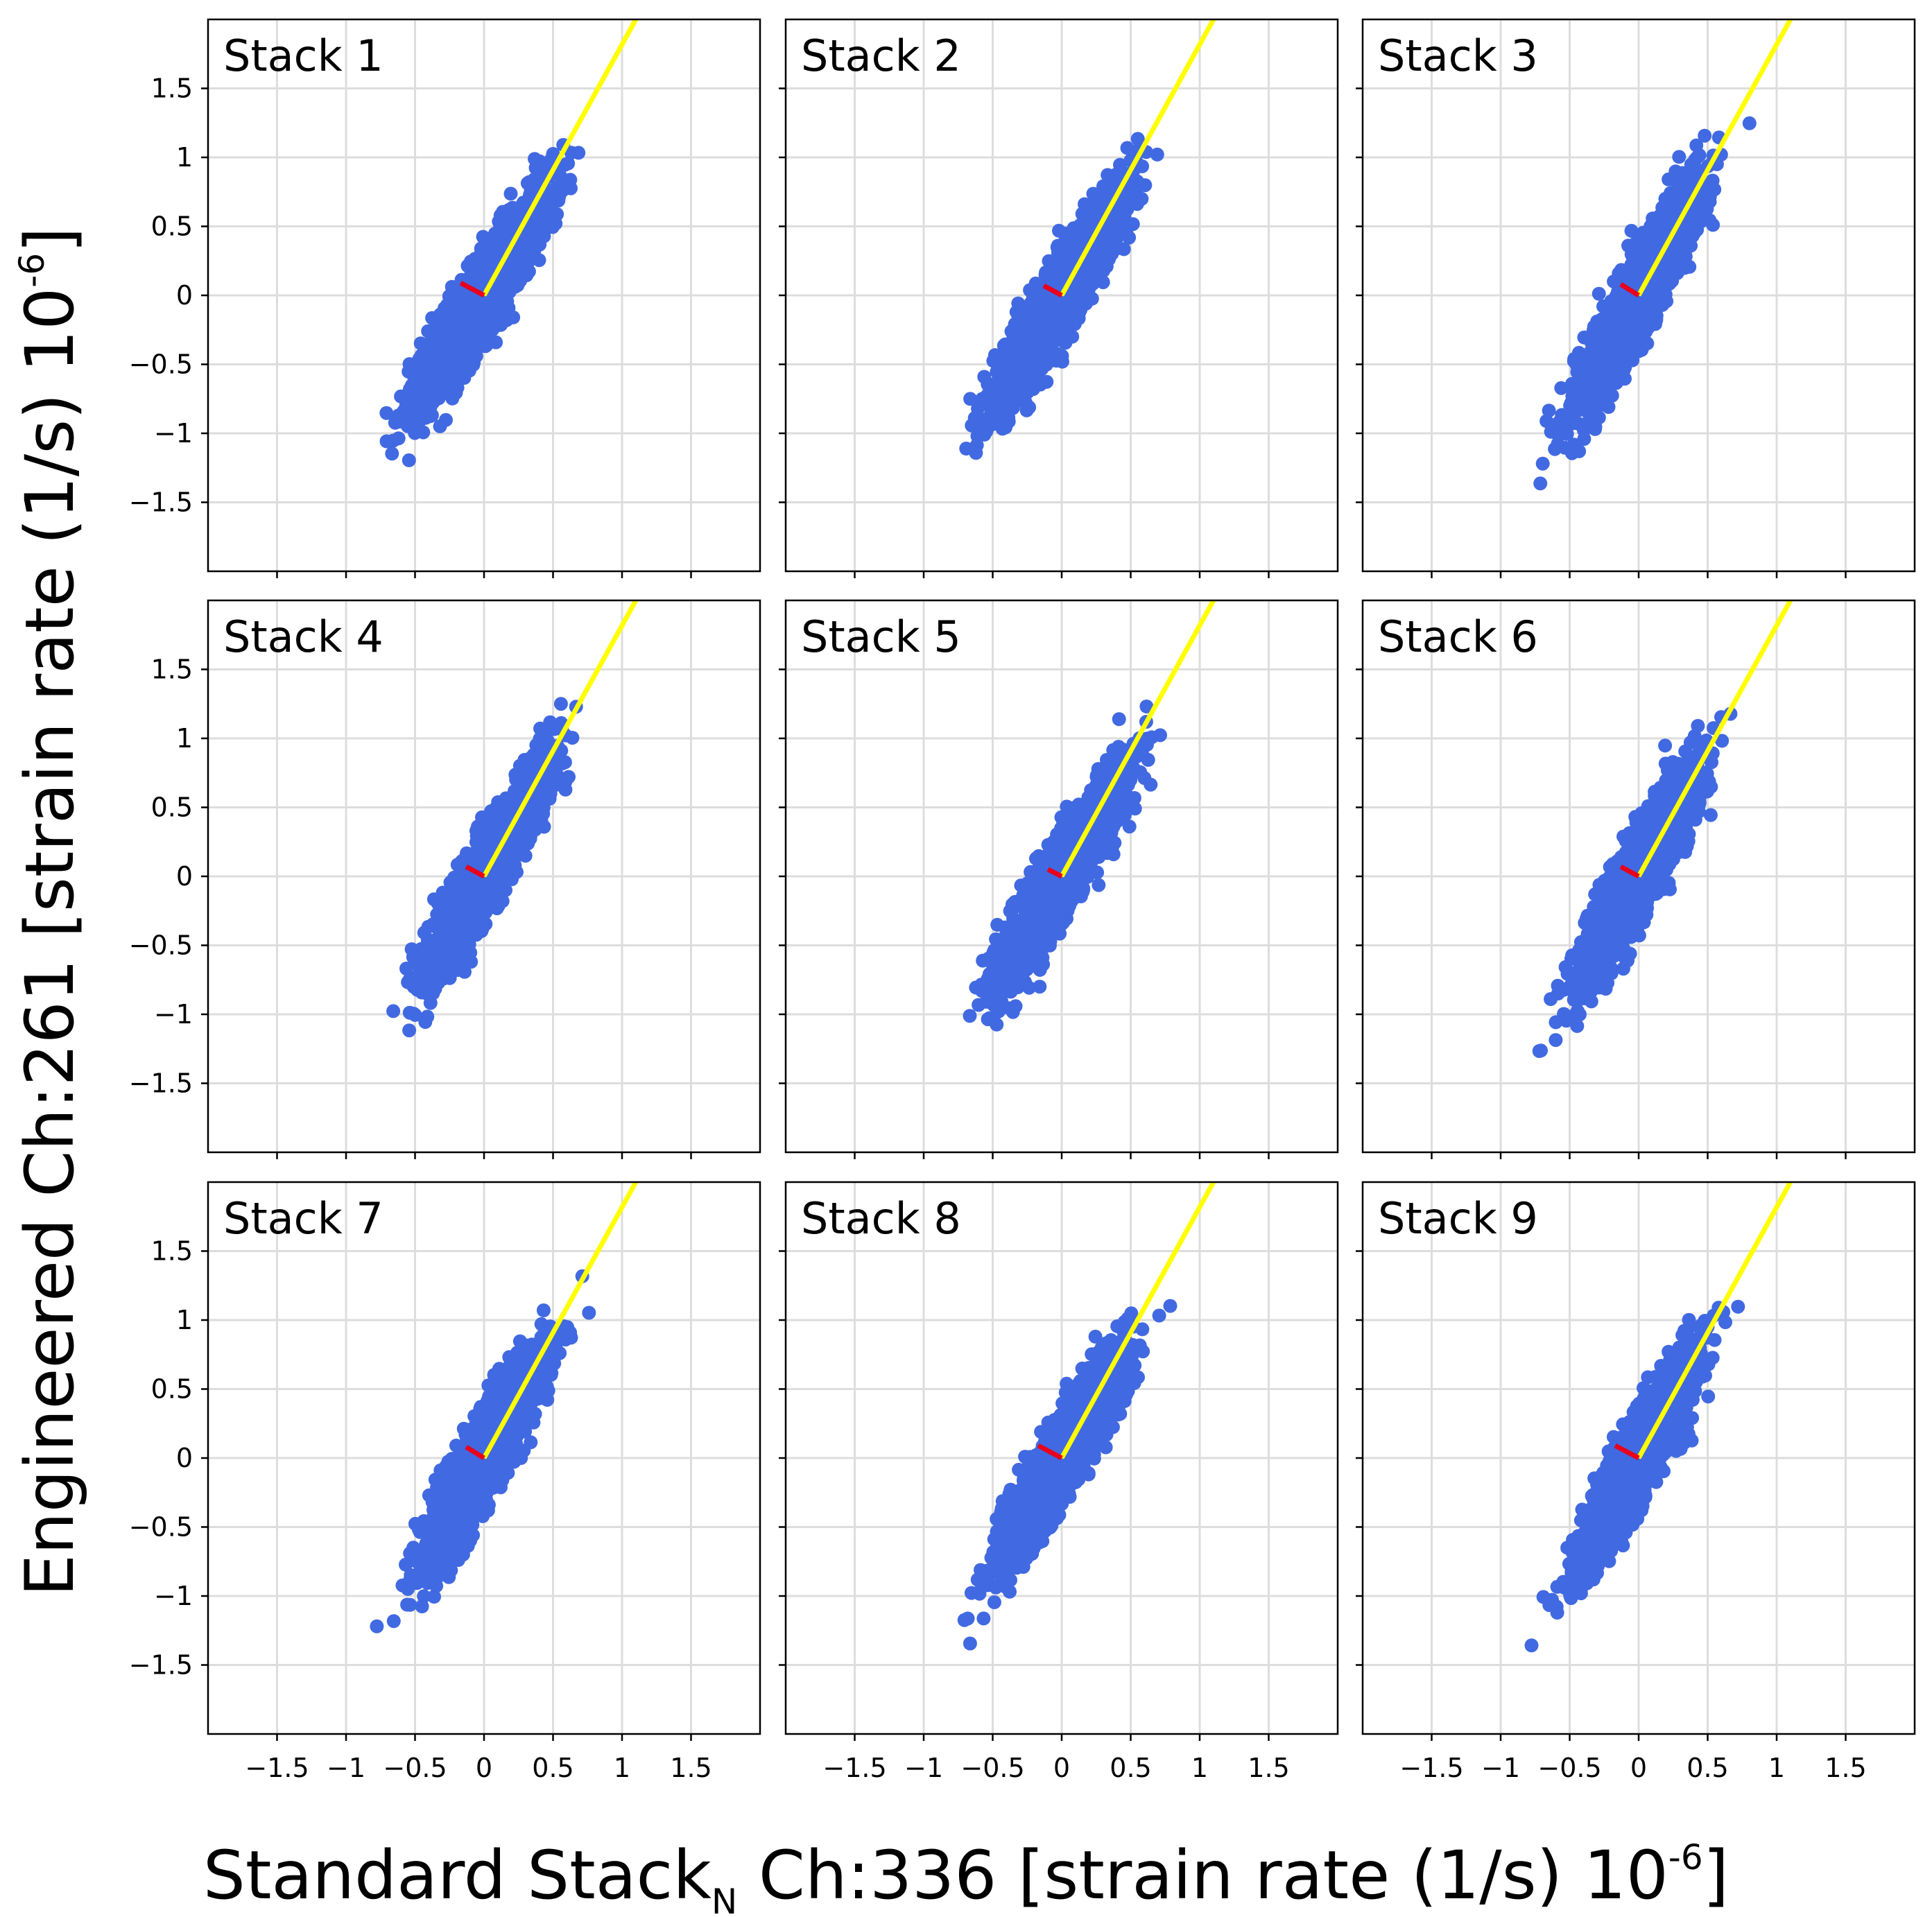 This screenshot has height=1917, width=1932. I want to click on panel-2: Stack 2, so click(1059, 298).